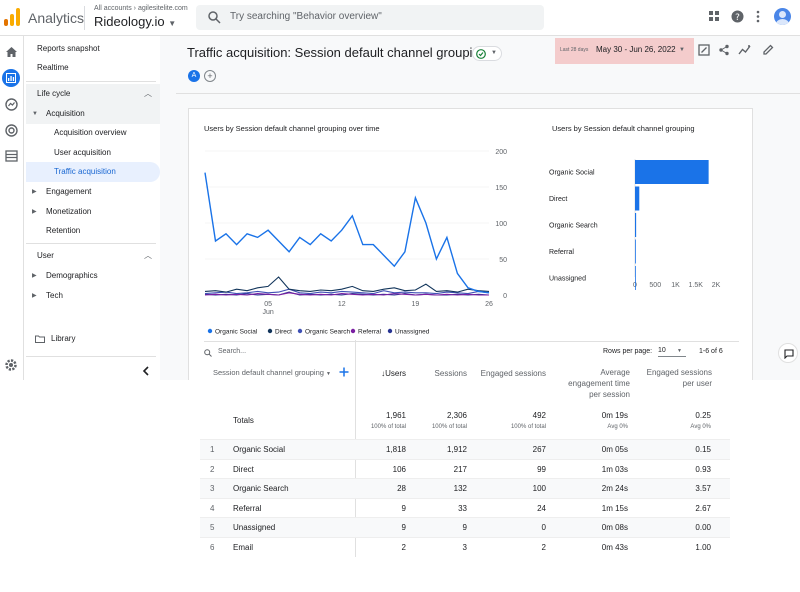  Describe the element at coordinates (675, 285) in the screenshot. I see `x-tick-label: 1K` at that location.